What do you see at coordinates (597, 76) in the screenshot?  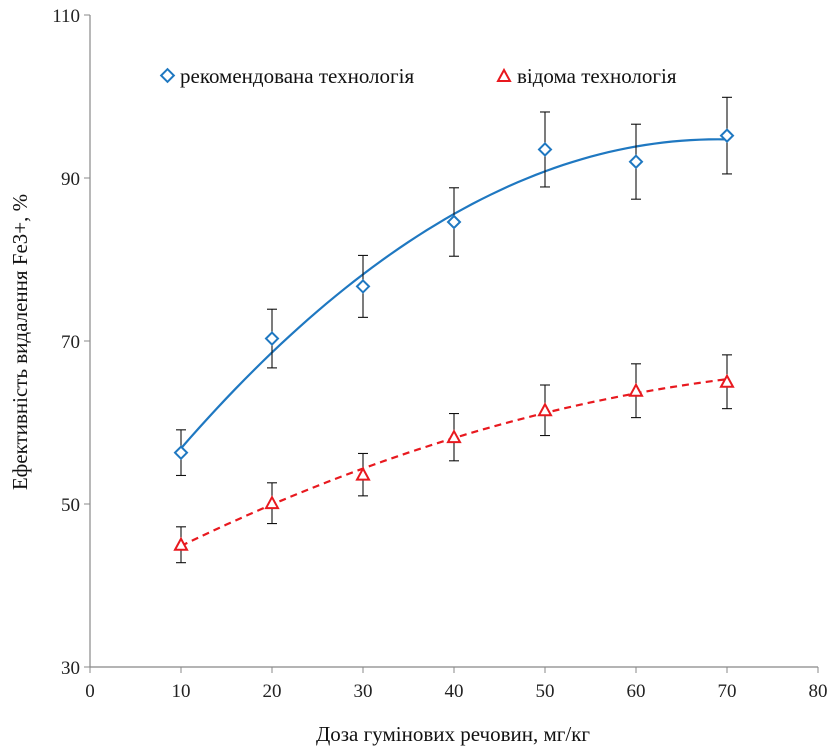 I see `legend-label-1: відома технологія` at bounding box center [597, 76].